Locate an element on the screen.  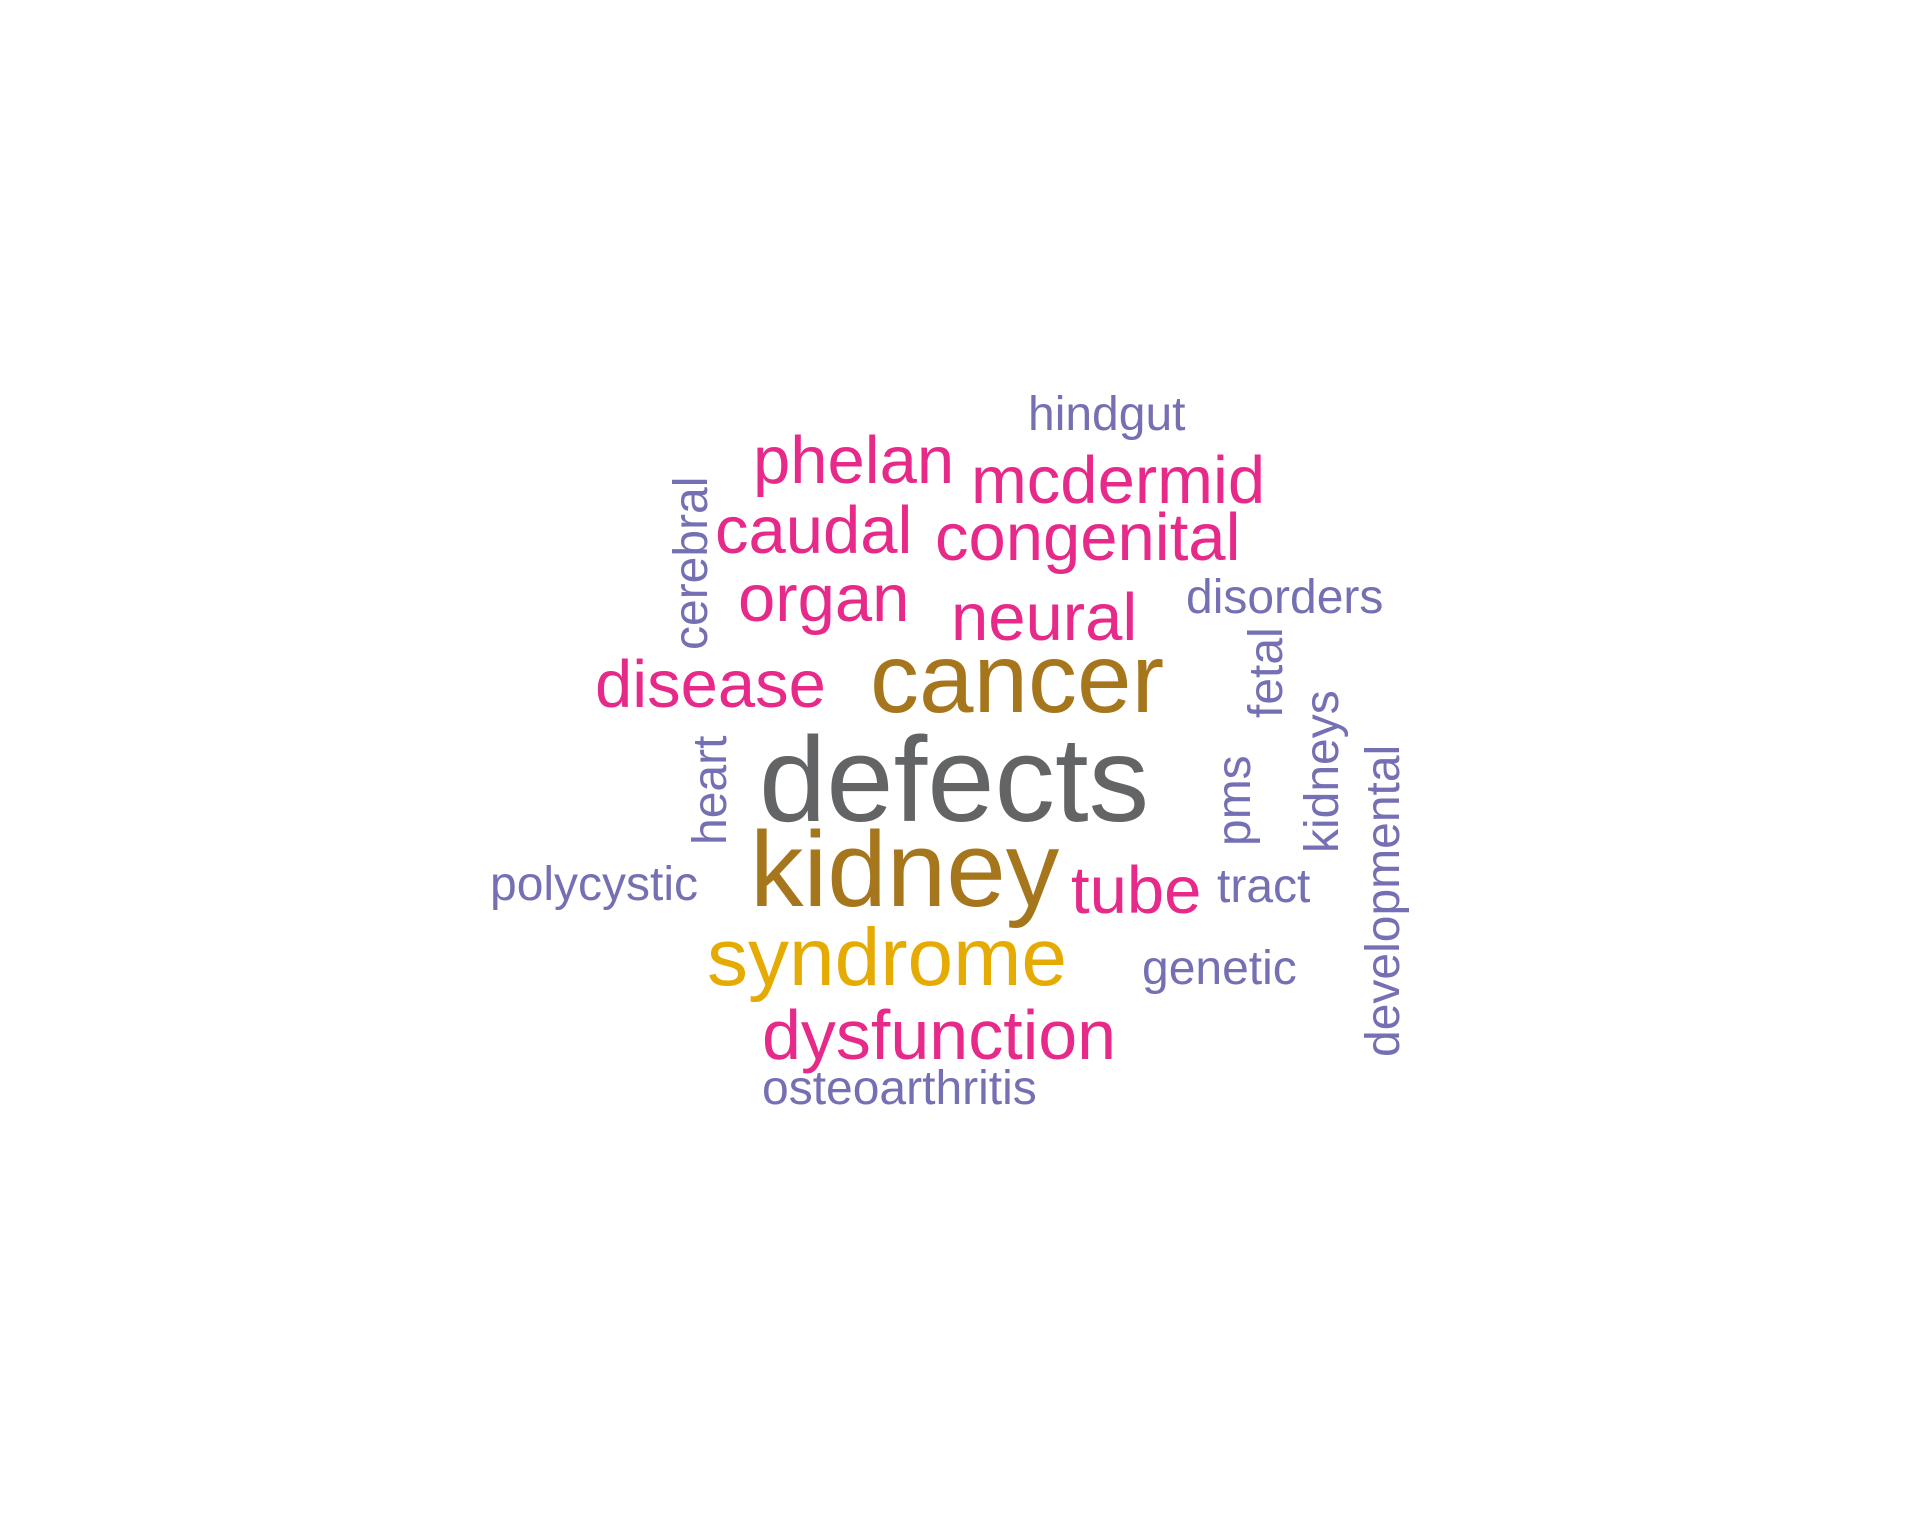
word-disorders: disorders is located at coordinates (1285, 597).